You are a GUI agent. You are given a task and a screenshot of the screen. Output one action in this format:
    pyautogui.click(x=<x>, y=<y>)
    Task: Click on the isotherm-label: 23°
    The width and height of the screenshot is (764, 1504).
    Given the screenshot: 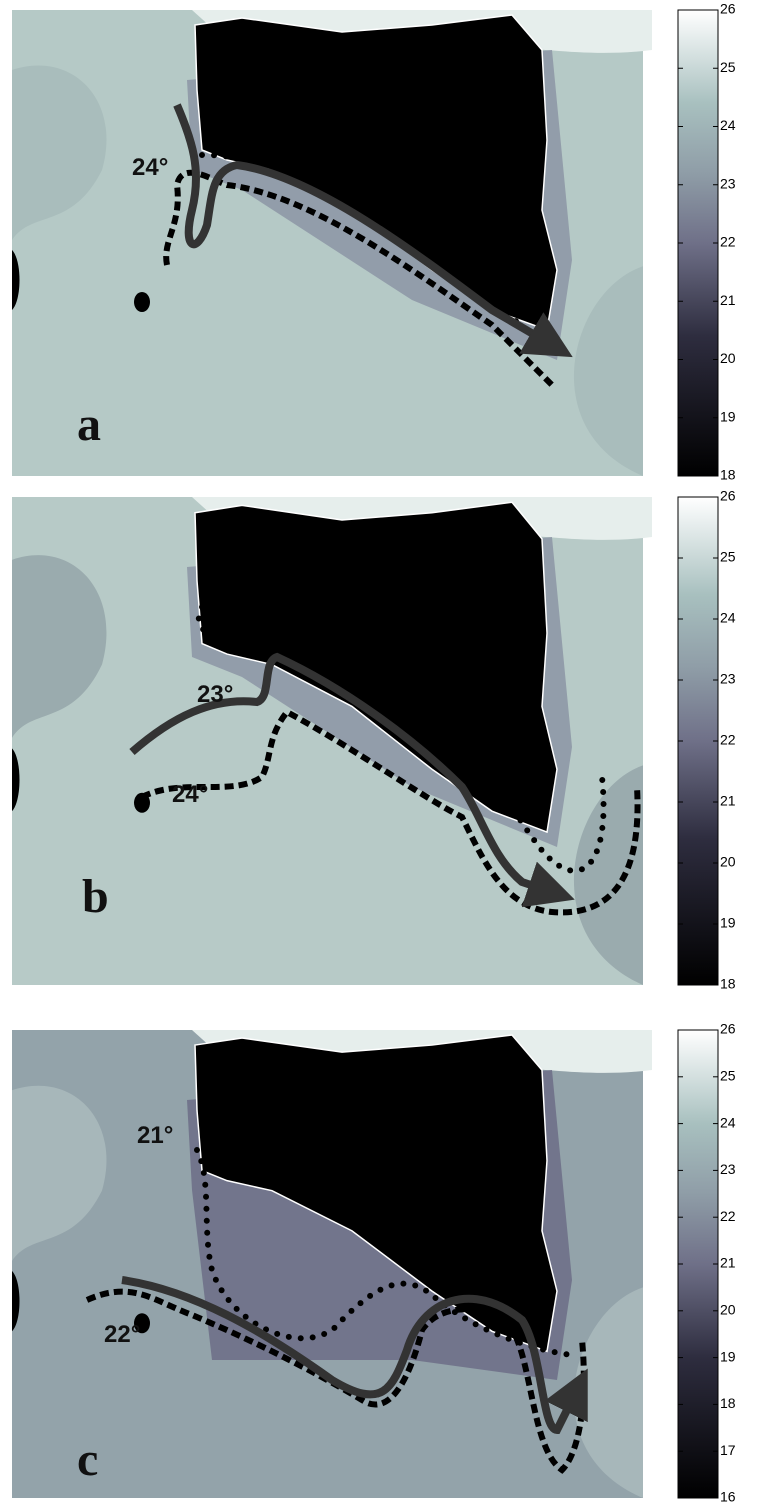 What is the action you would take?
    pyautogui.click(x=215, y=694)
    